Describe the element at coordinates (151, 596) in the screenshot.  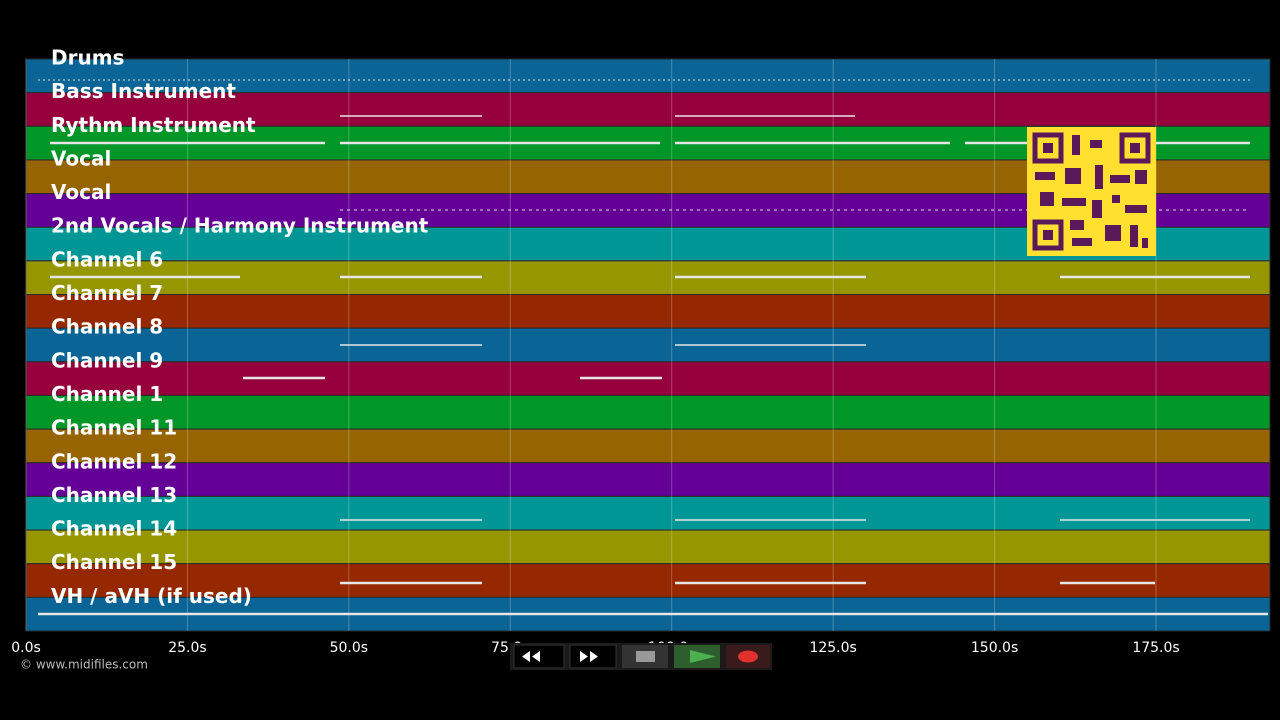
I see `track-label: VH / aVH (if used)` at that location.